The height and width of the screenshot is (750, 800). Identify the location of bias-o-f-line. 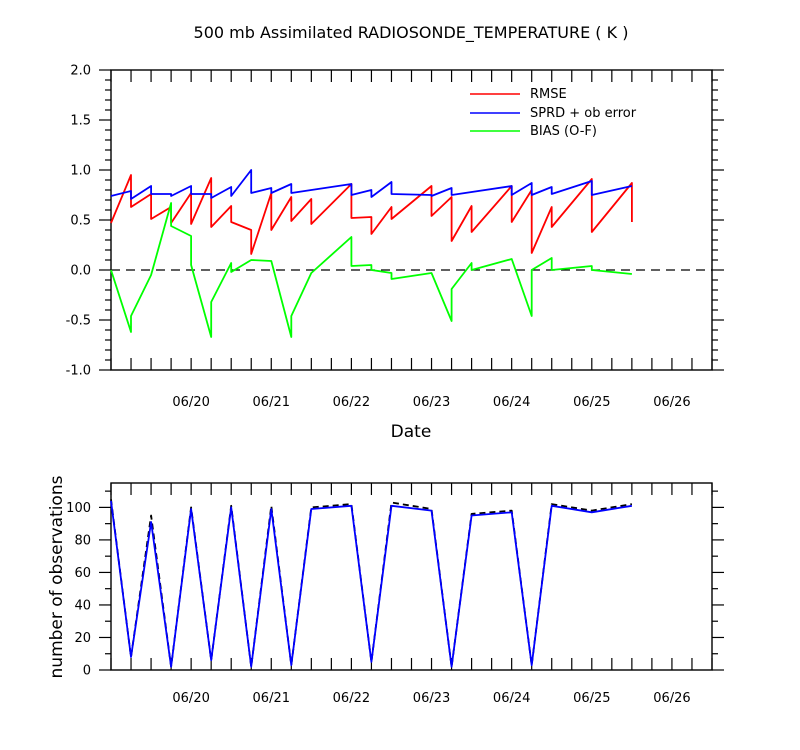
(371, 270).